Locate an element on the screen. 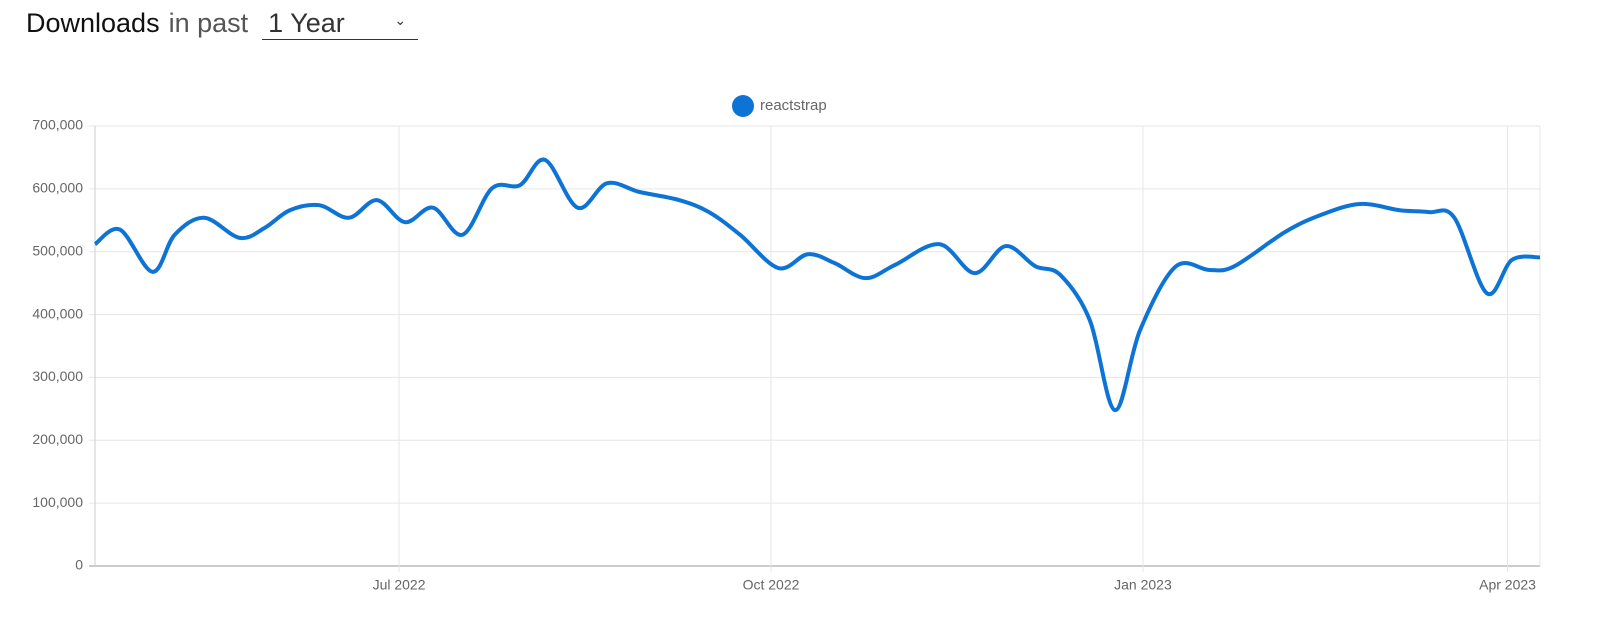 The image size is (1600, 630). x-tick-label: Jul 2022 is located at coordinates (399, 585).